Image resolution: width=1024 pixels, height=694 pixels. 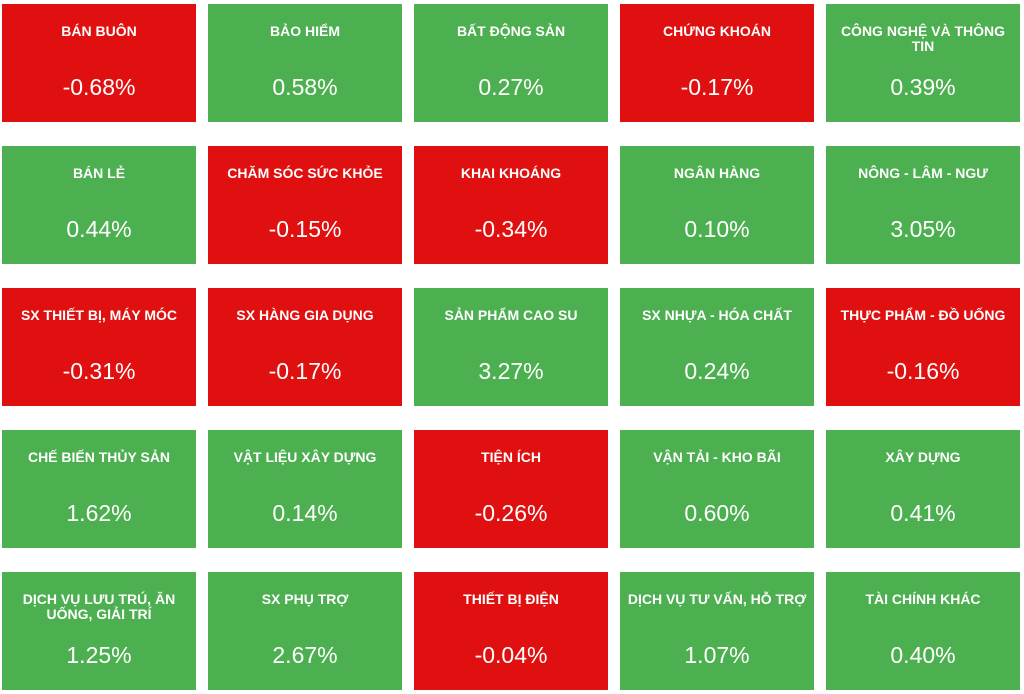 What do you see at coordinates (923, 371) in the screenshot?
I see `sector-change-percent: -0.16%` at bounding box center [923, 371].